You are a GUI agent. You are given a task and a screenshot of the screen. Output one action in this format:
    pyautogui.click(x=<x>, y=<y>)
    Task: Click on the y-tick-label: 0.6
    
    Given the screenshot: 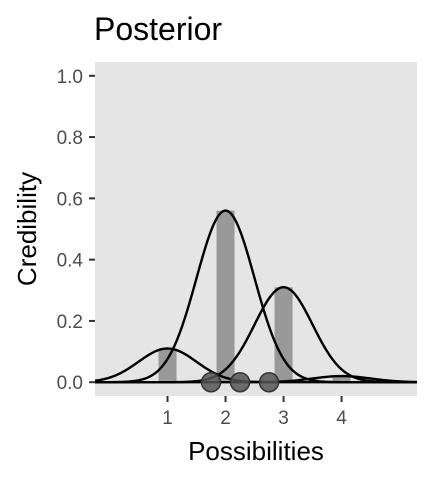 What is the action you would take?
    pyautogui.click(x=70, y=199)
    